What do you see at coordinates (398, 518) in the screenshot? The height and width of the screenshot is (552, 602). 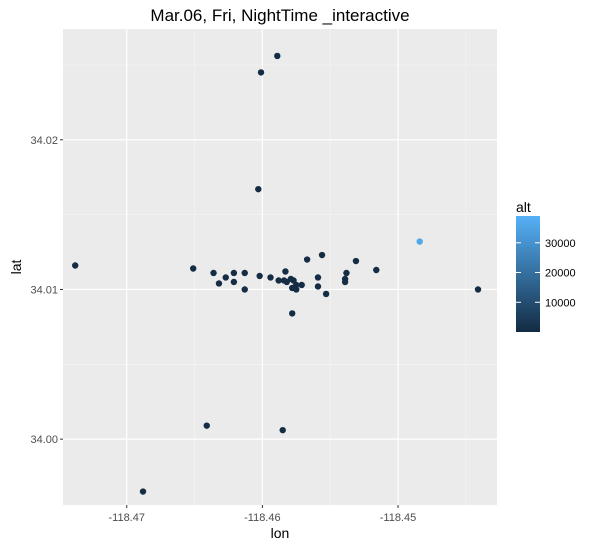 I see `x-tick-label: -118.45` at bounding box center [398, 518].